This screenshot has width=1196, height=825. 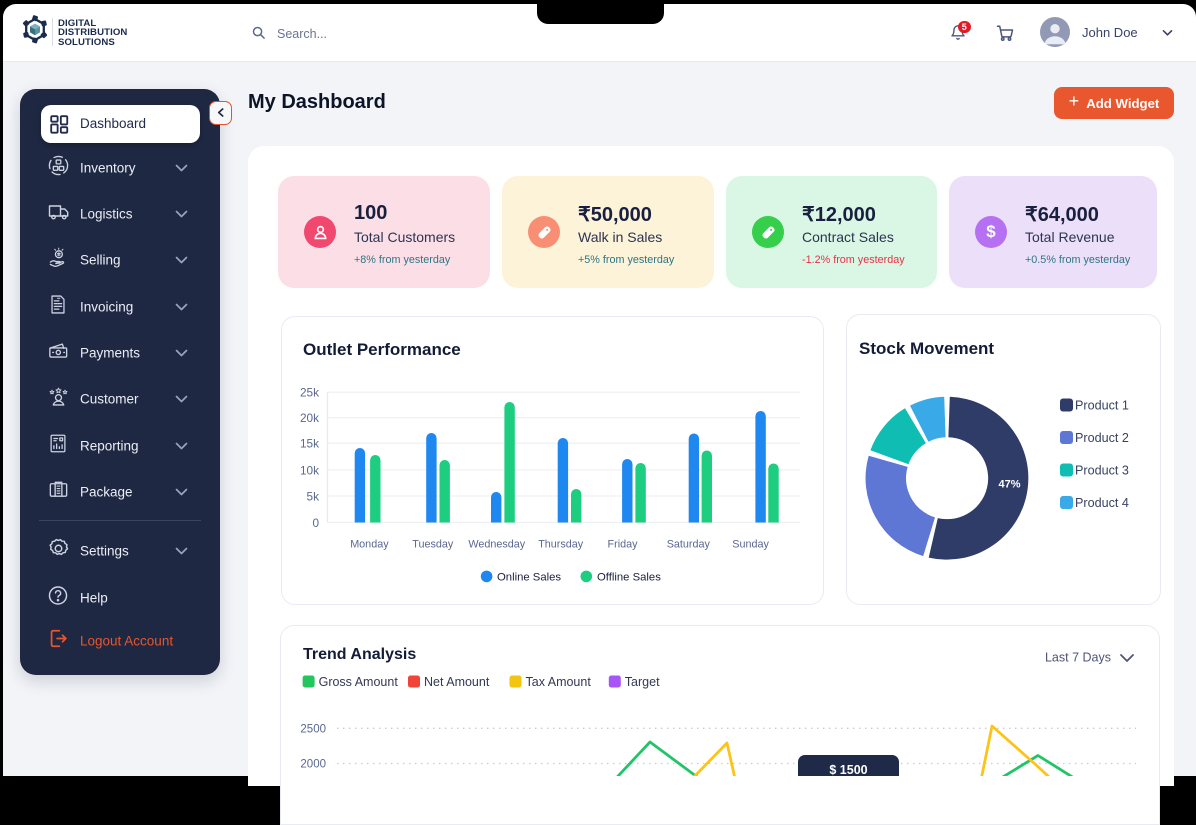 What do you see at coordinates (369, 545) in the screenshot?
I see `svg-text: Monday` at bounding box center [369, 545].